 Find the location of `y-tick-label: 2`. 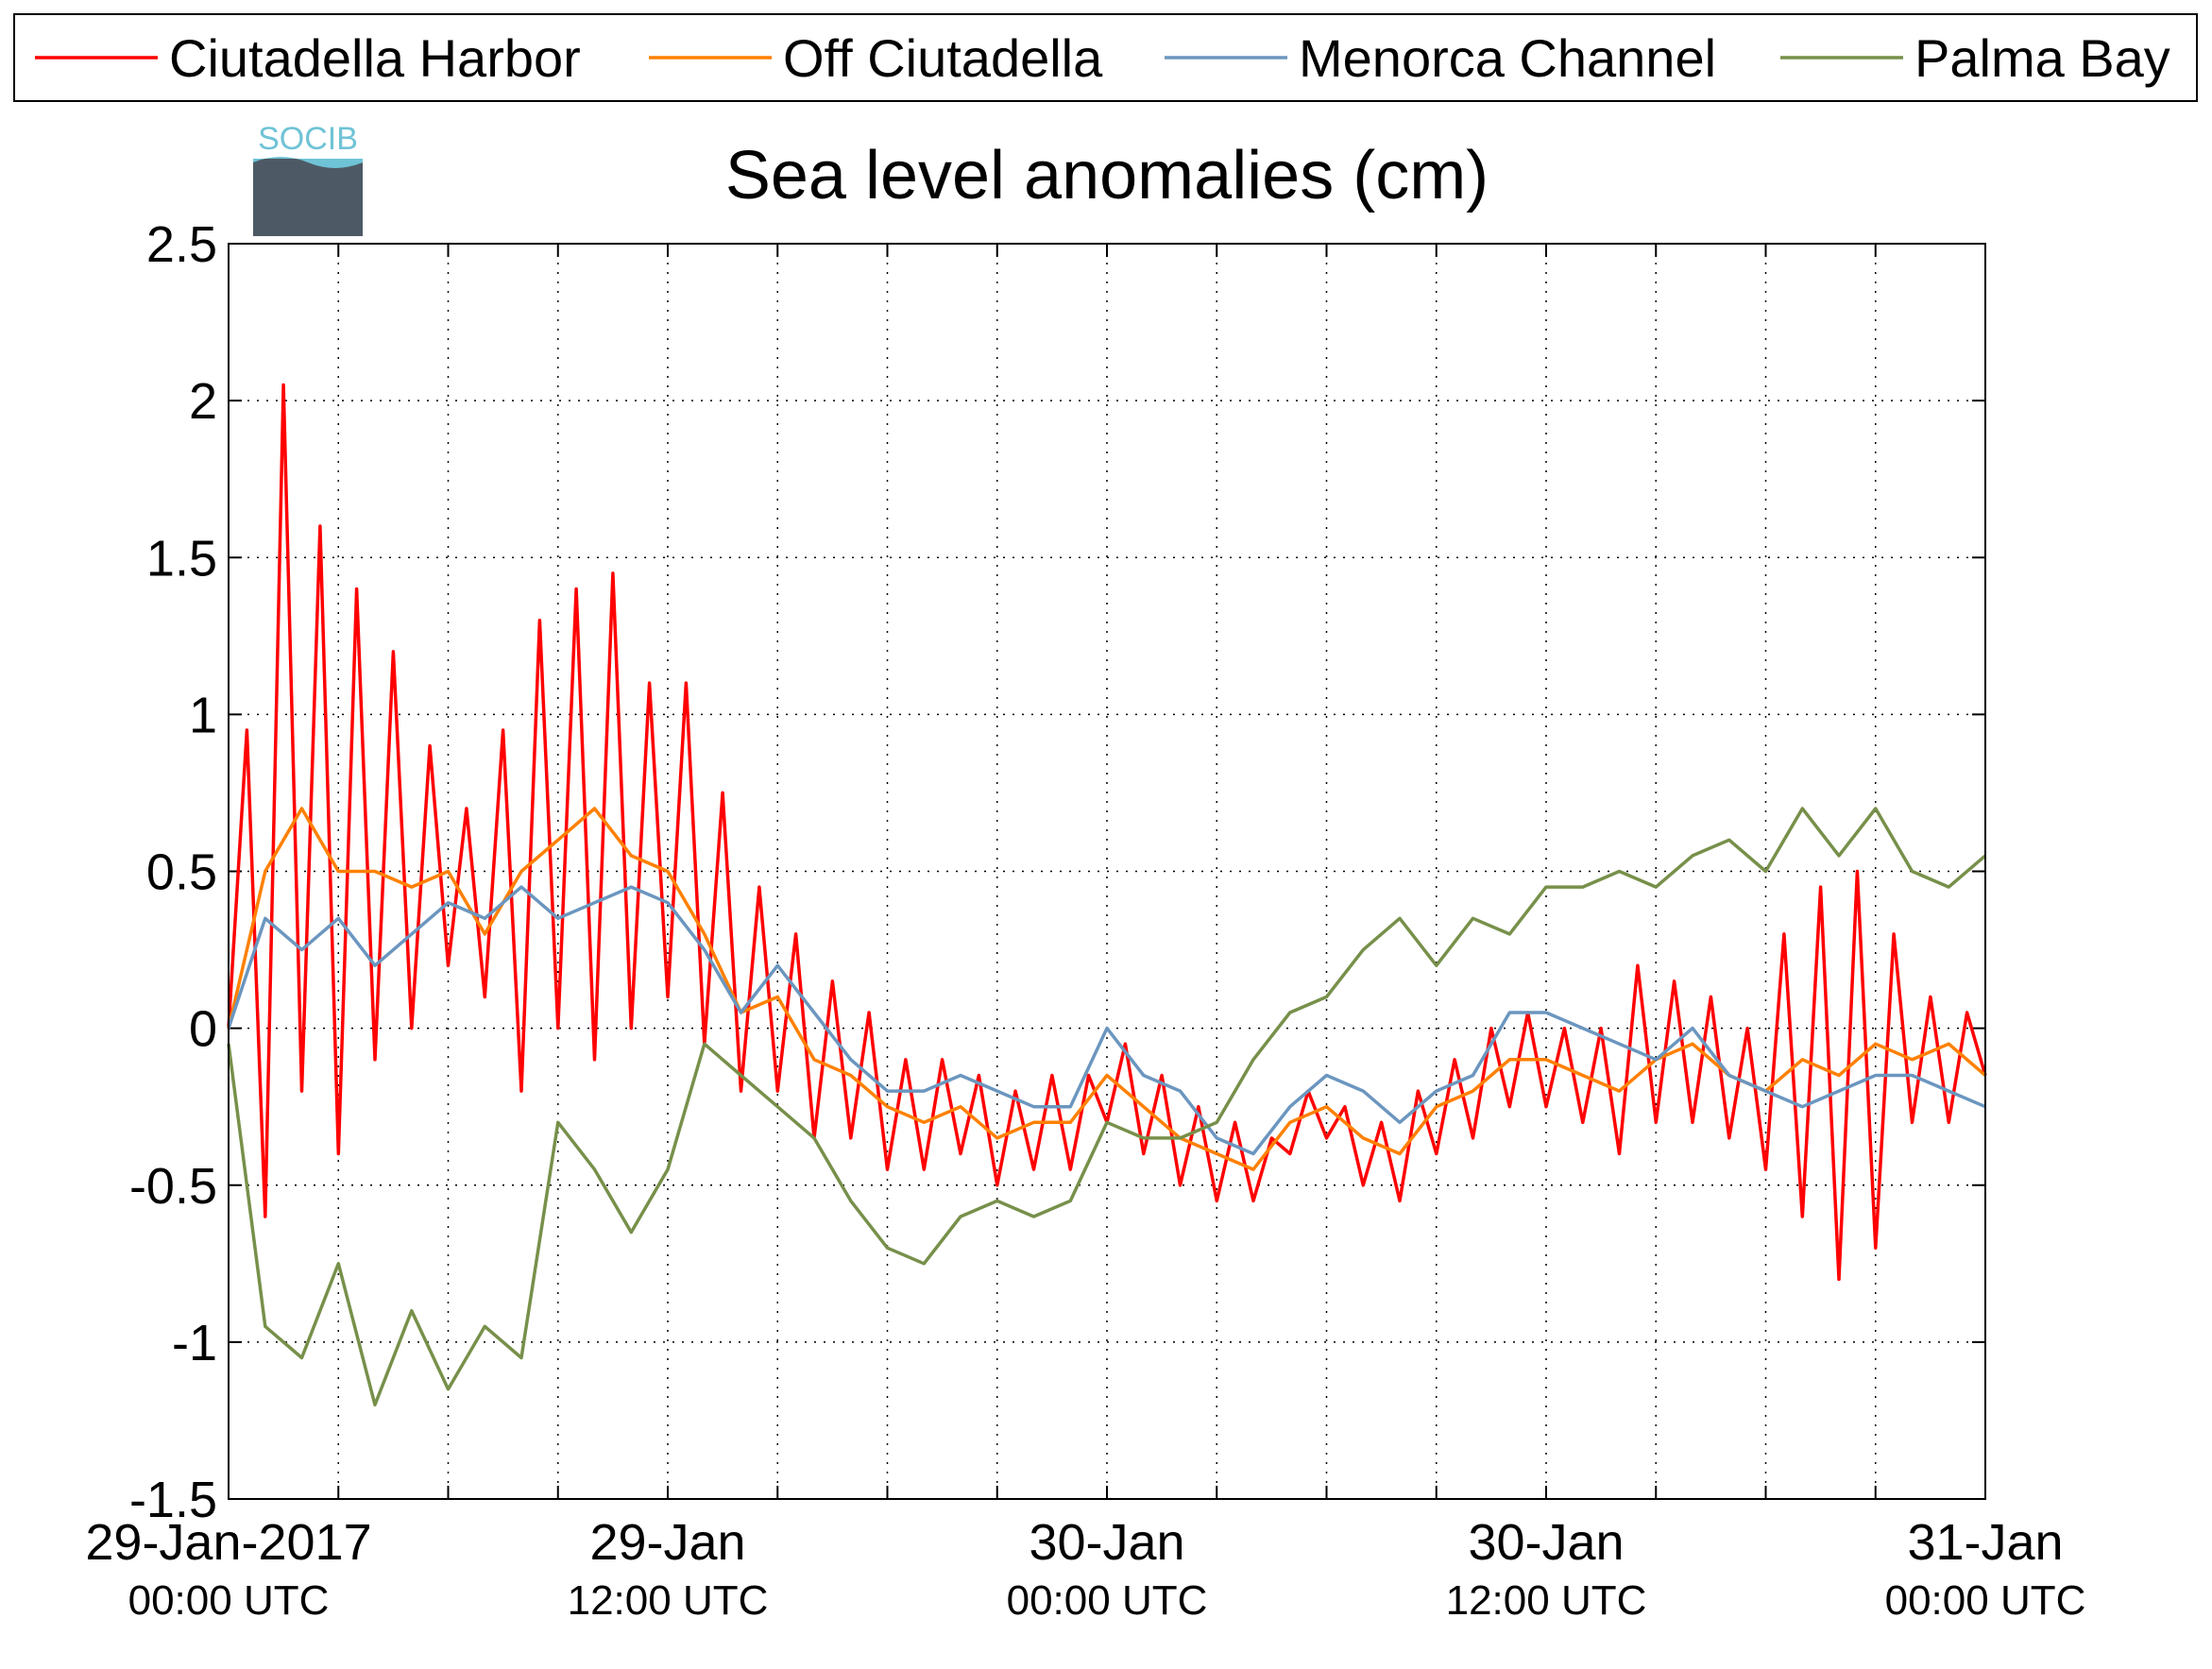

y-tick-label: 2 is located at coordinates (203, 402).